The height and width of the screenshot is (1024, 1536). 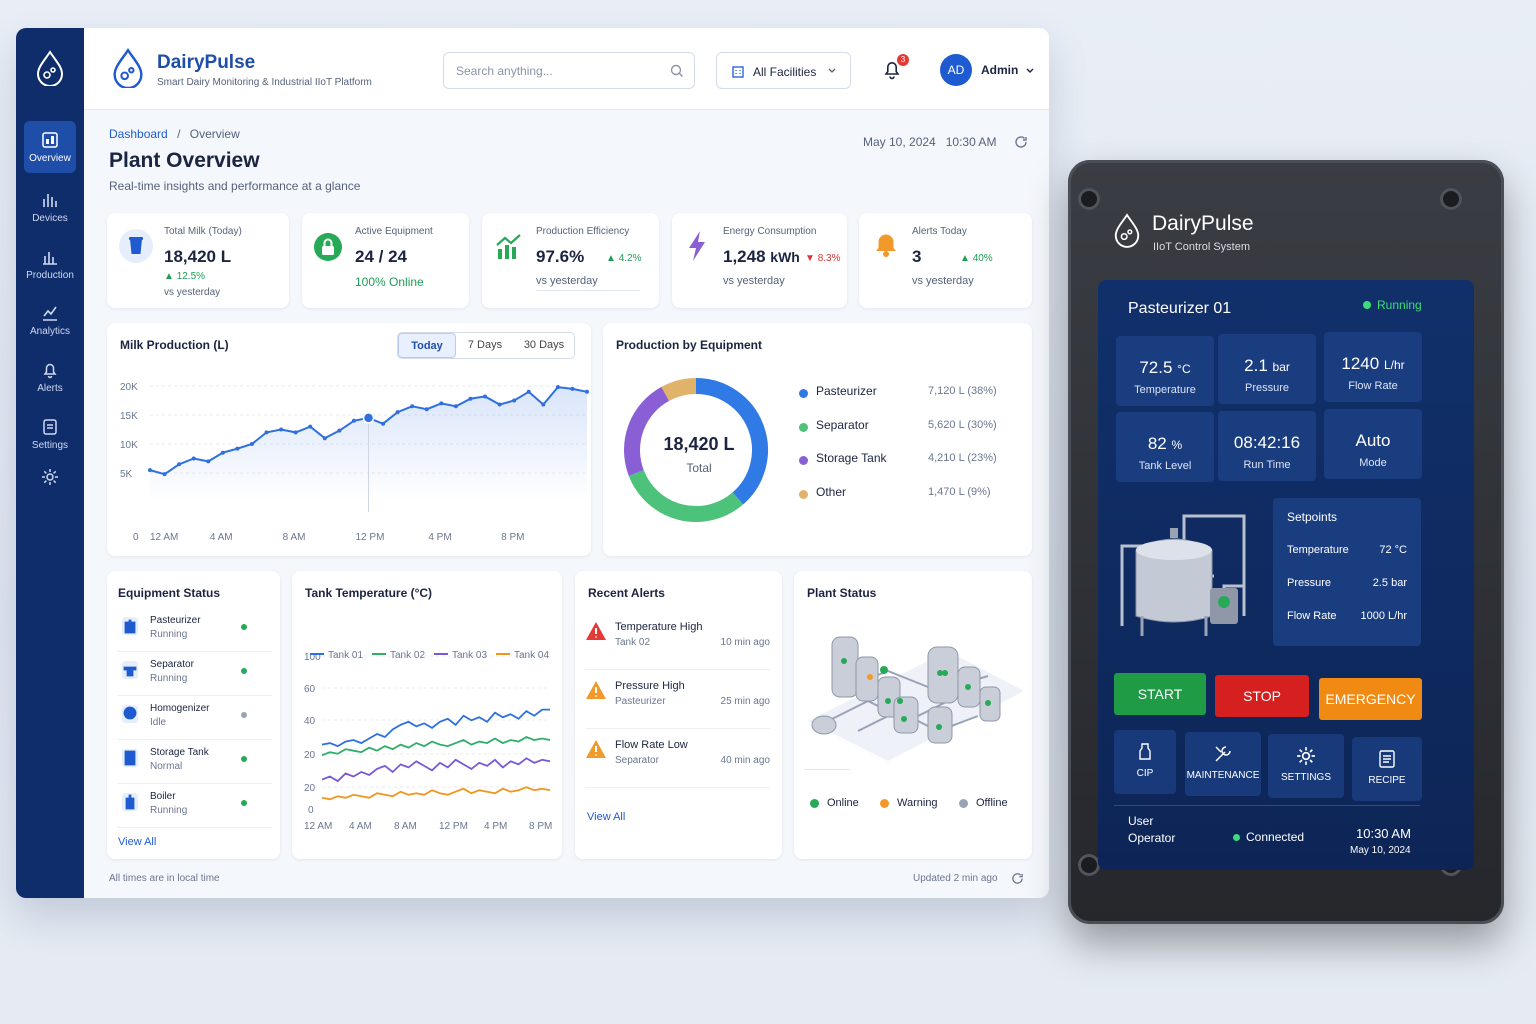 I want to click on equipment-row: Homogenizer Idle, so click(x=194, y=718).